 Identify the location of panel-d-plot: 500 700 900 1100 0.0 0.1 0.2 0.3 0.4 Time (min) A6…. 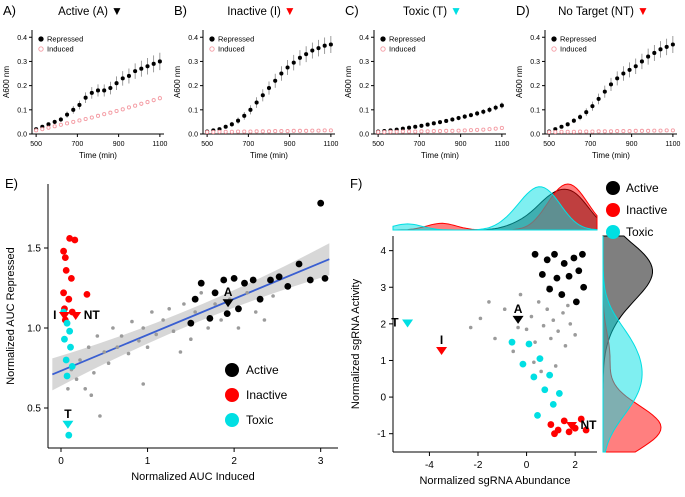
(598, 95).